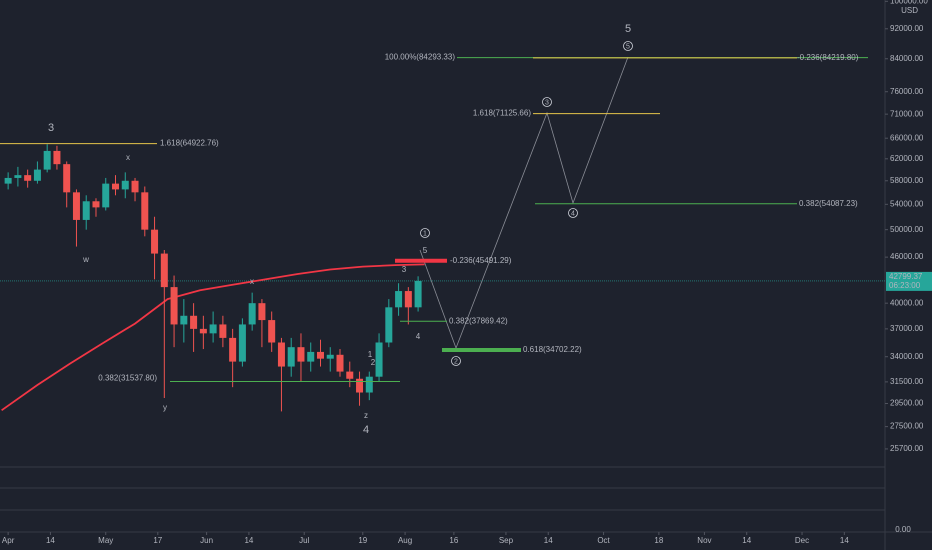 This screenshot has height=550, width=932. What do you see at coordinates (907, 180) in the screenshot?
I see `y-tick-label: 58000.00` at bounding box center [907, 180].